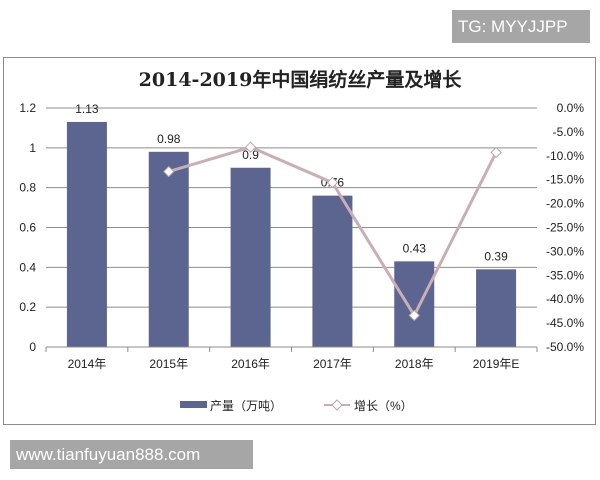 This screenshot has width=600, height=480. Describe the element at coordinates (301, 79) in the screenshot. I see `chart-title: 2014-2019年中国绢纺丝产量及增长` at that location.